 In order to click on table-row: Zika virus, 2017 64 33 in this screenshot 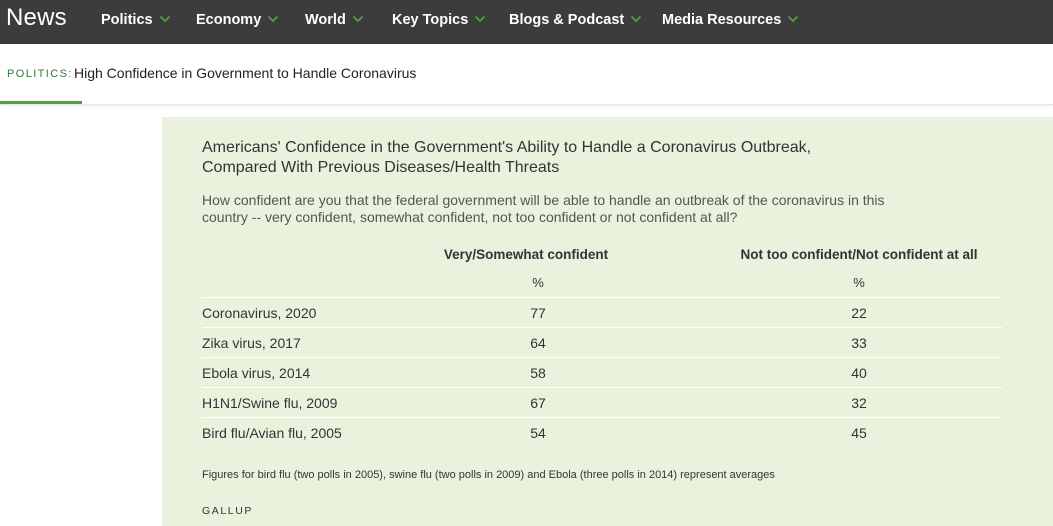, I will do `click(602, 342)`.